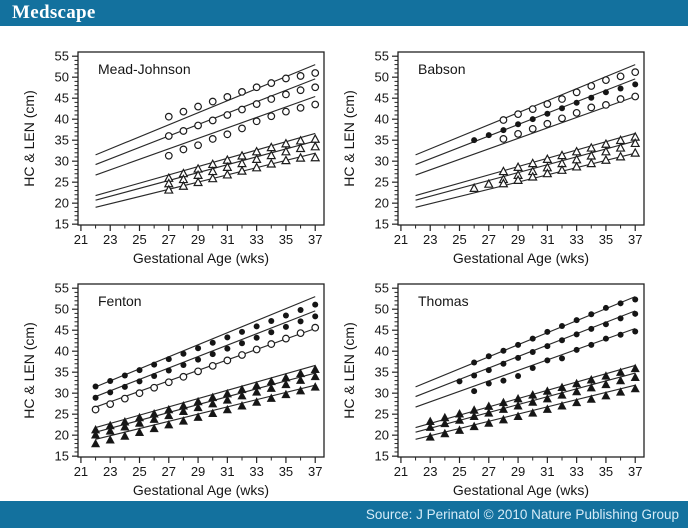 The width and height of the screenshot is (688, 528). I want to click on reference-lines, so click(525, 368).